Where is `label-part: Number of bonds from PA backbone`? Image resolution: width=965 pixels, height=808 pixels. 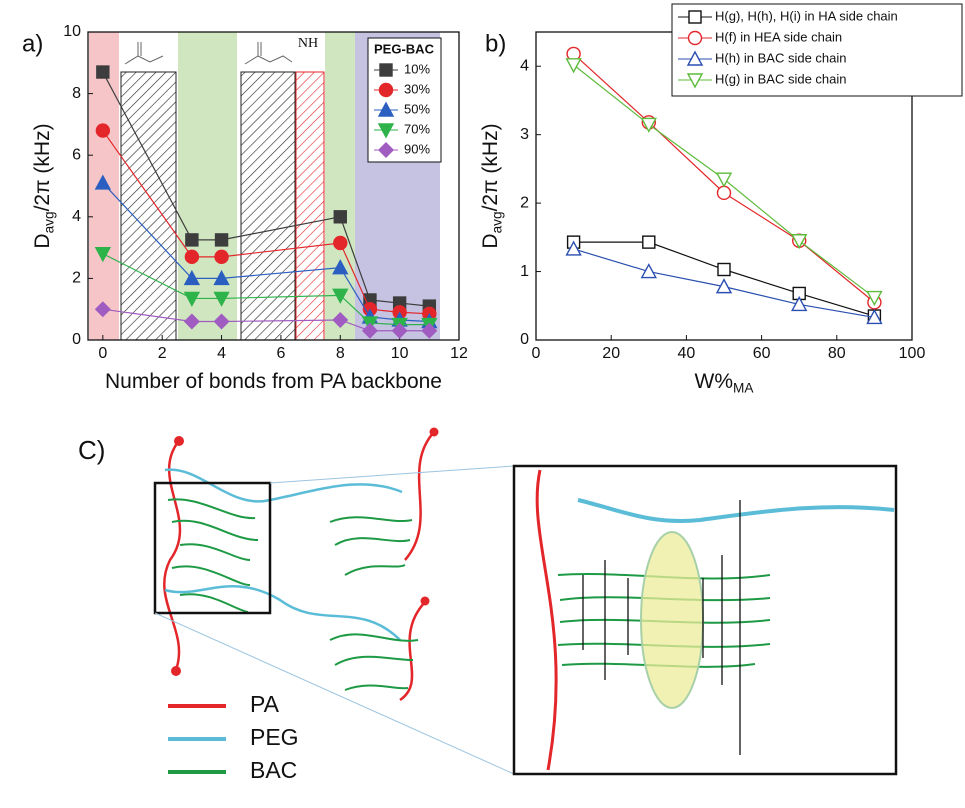
label-part: Number of bonds from PA backbone is located at coordinates (273, 381).